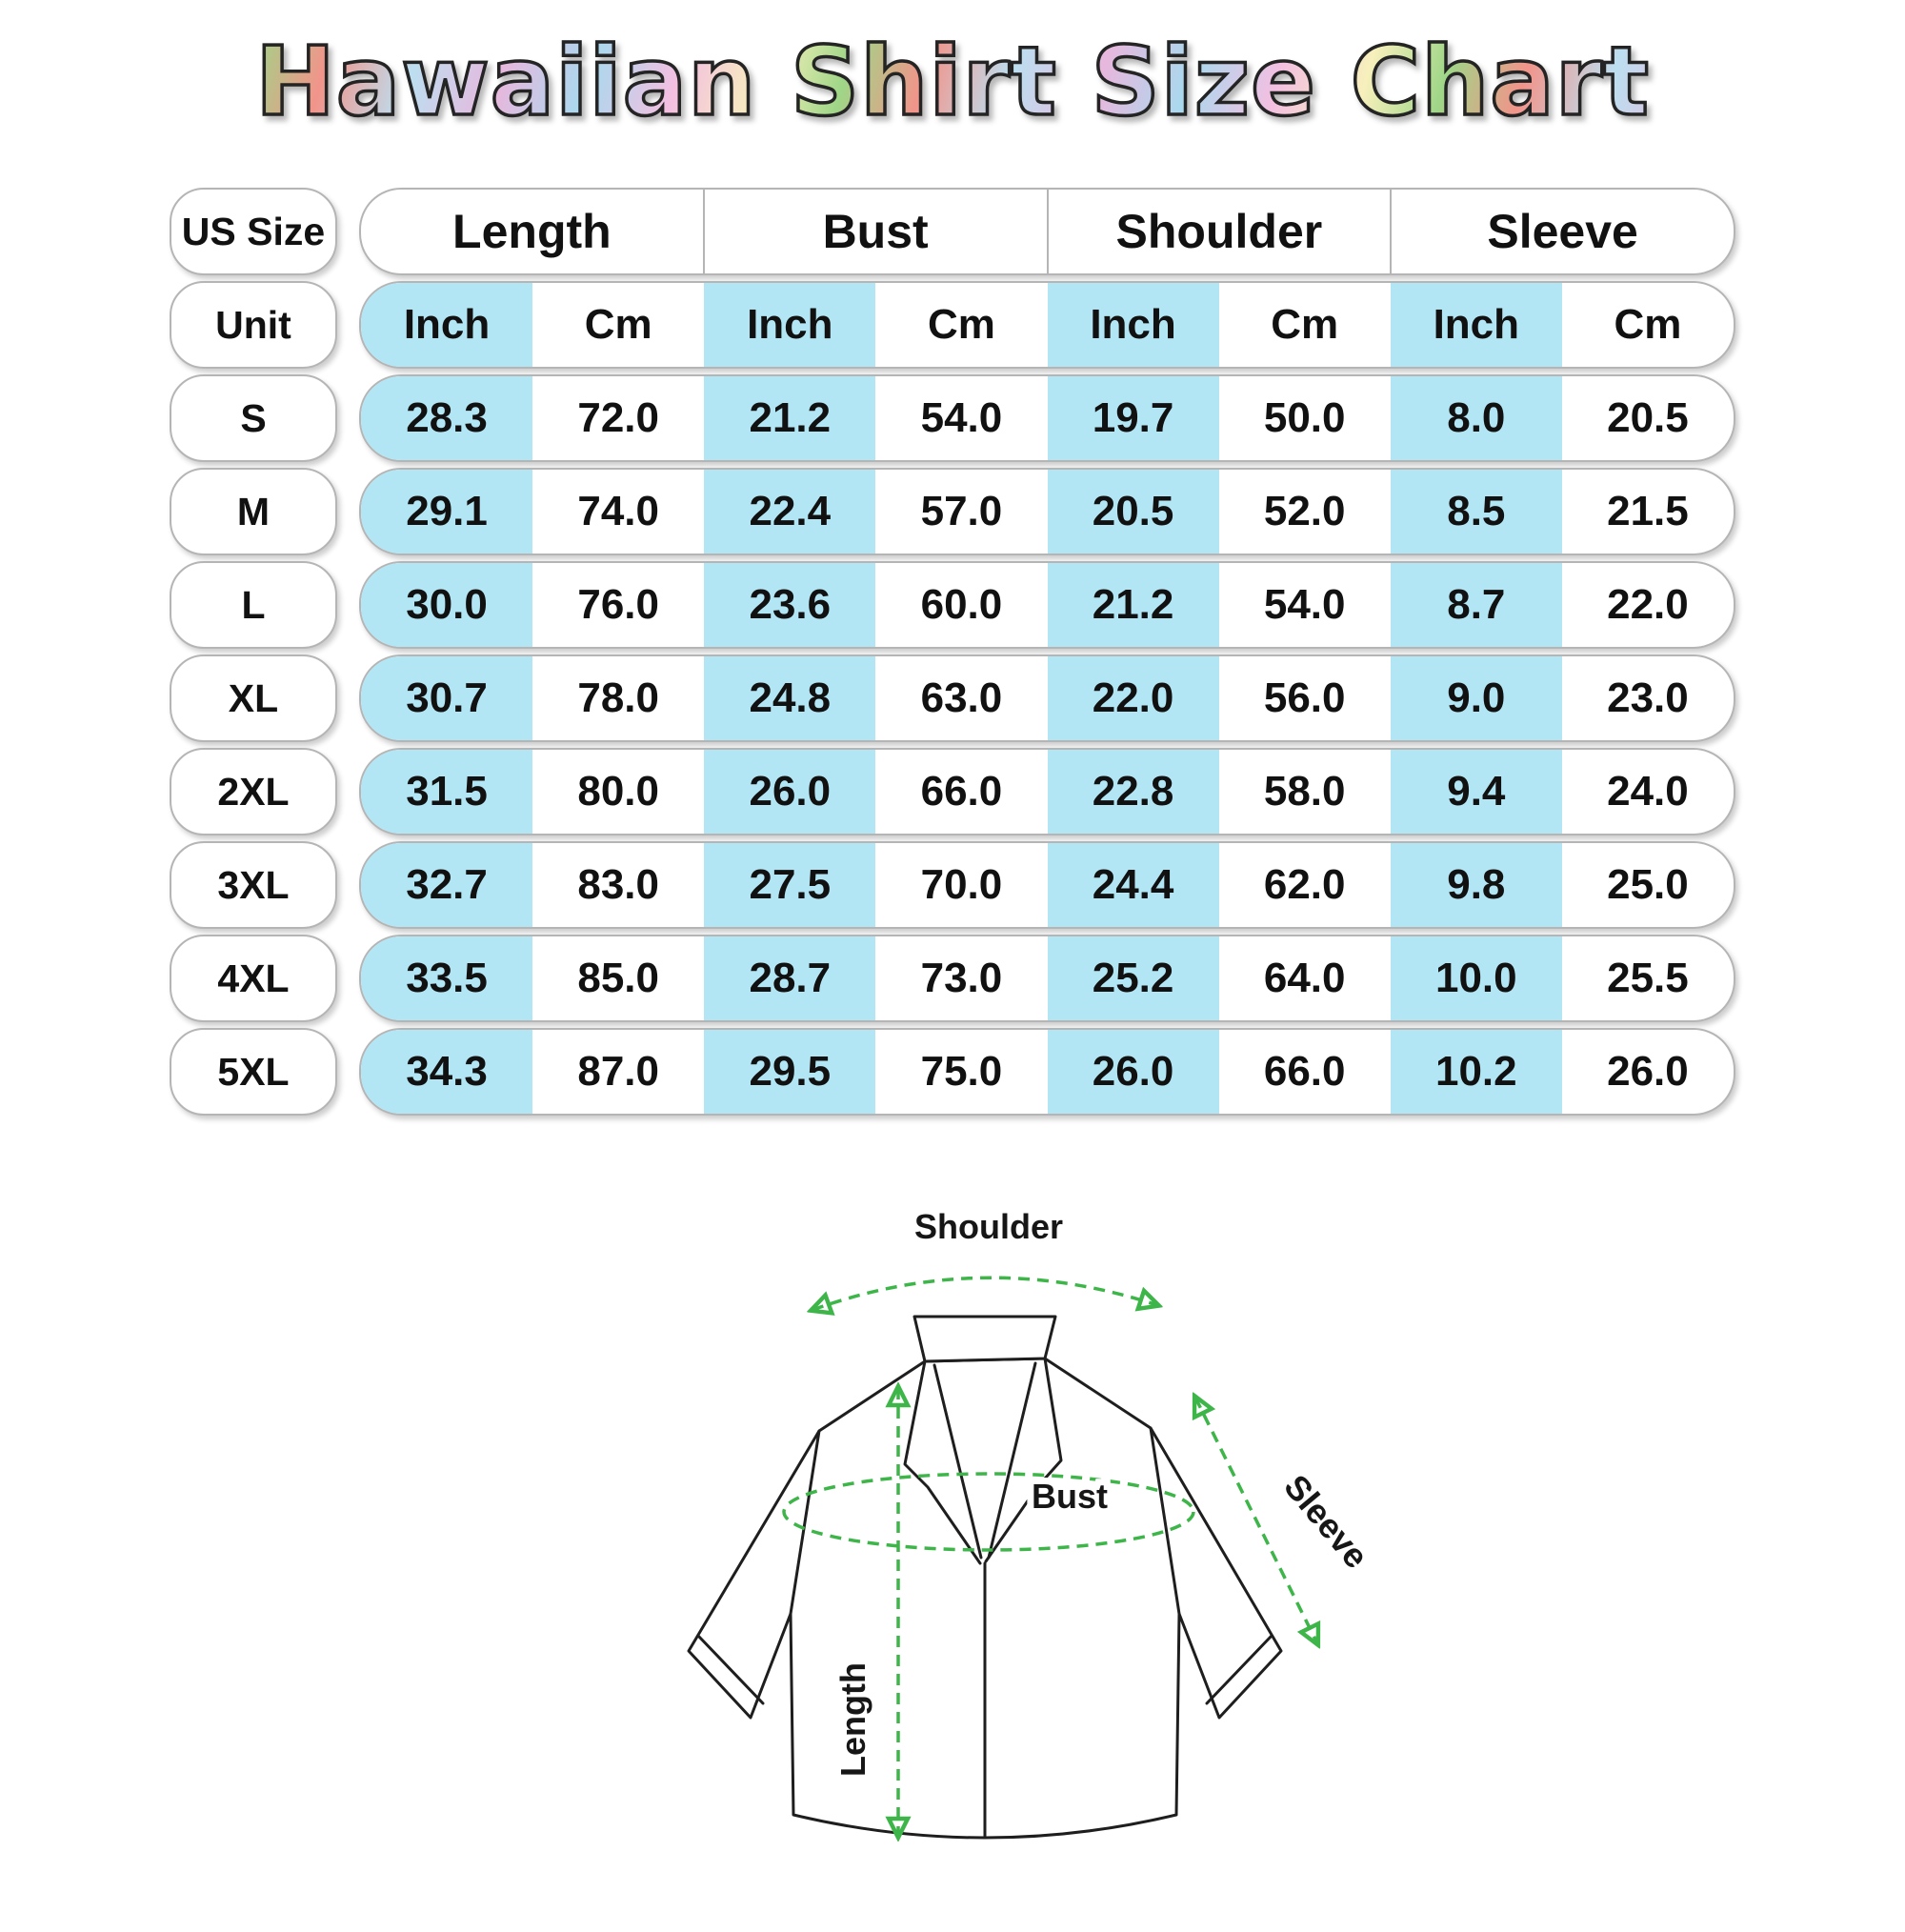  Describe the element at coordinates (618, 698) in the screenshot. I see `value-cell: 78.0` at that location.